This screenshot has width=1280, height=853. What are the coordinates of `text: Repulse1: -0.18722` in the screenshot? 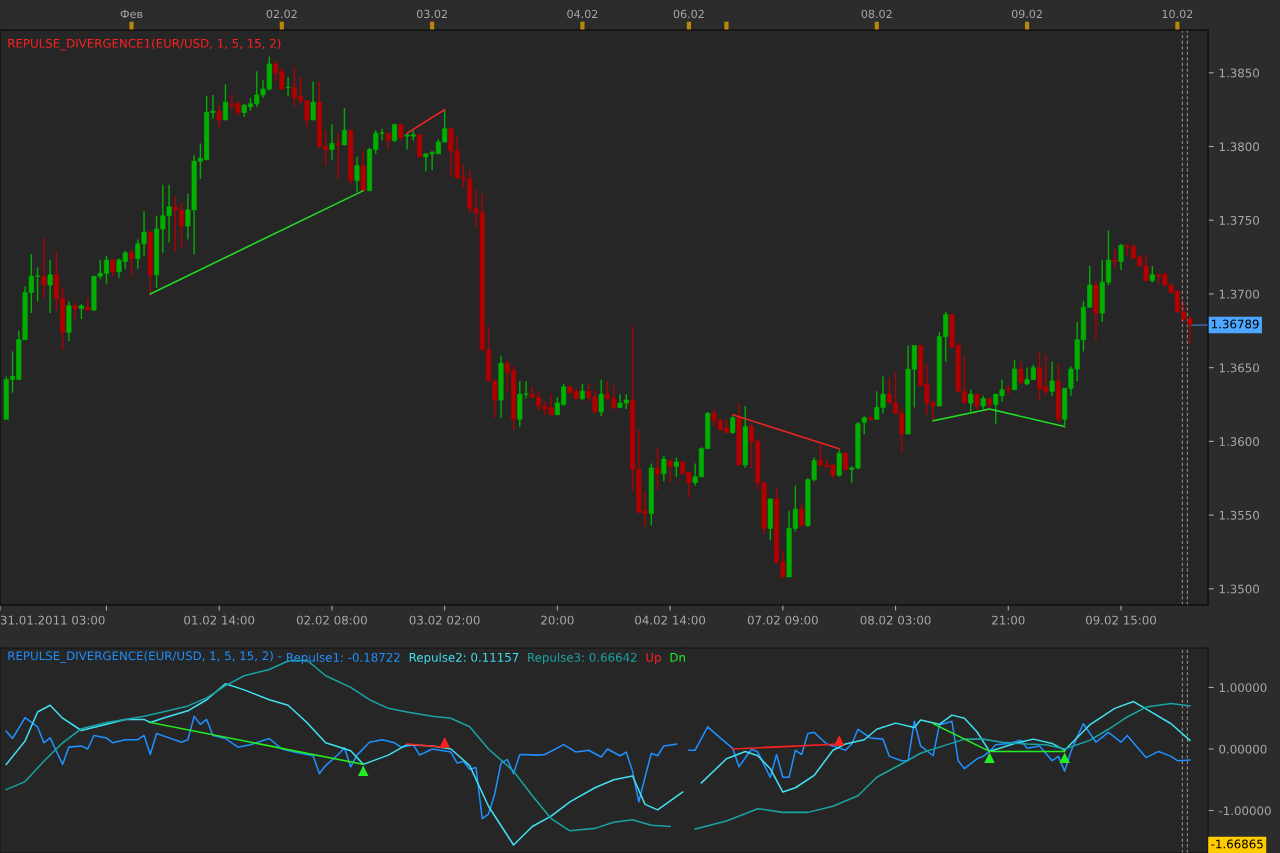 It's located at (343, 658).